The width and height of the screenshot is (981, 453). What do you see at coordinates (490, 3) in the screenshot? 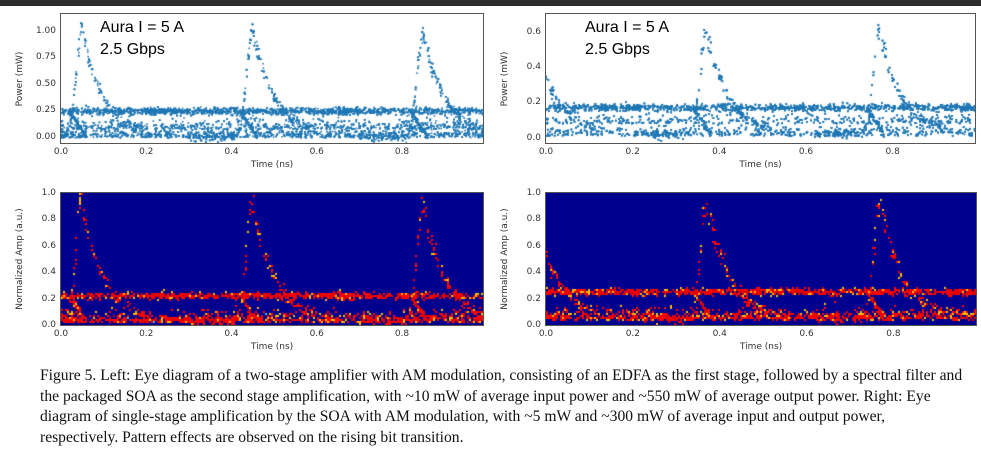
I see `window-top-bar` at bounding box center [490, 3].